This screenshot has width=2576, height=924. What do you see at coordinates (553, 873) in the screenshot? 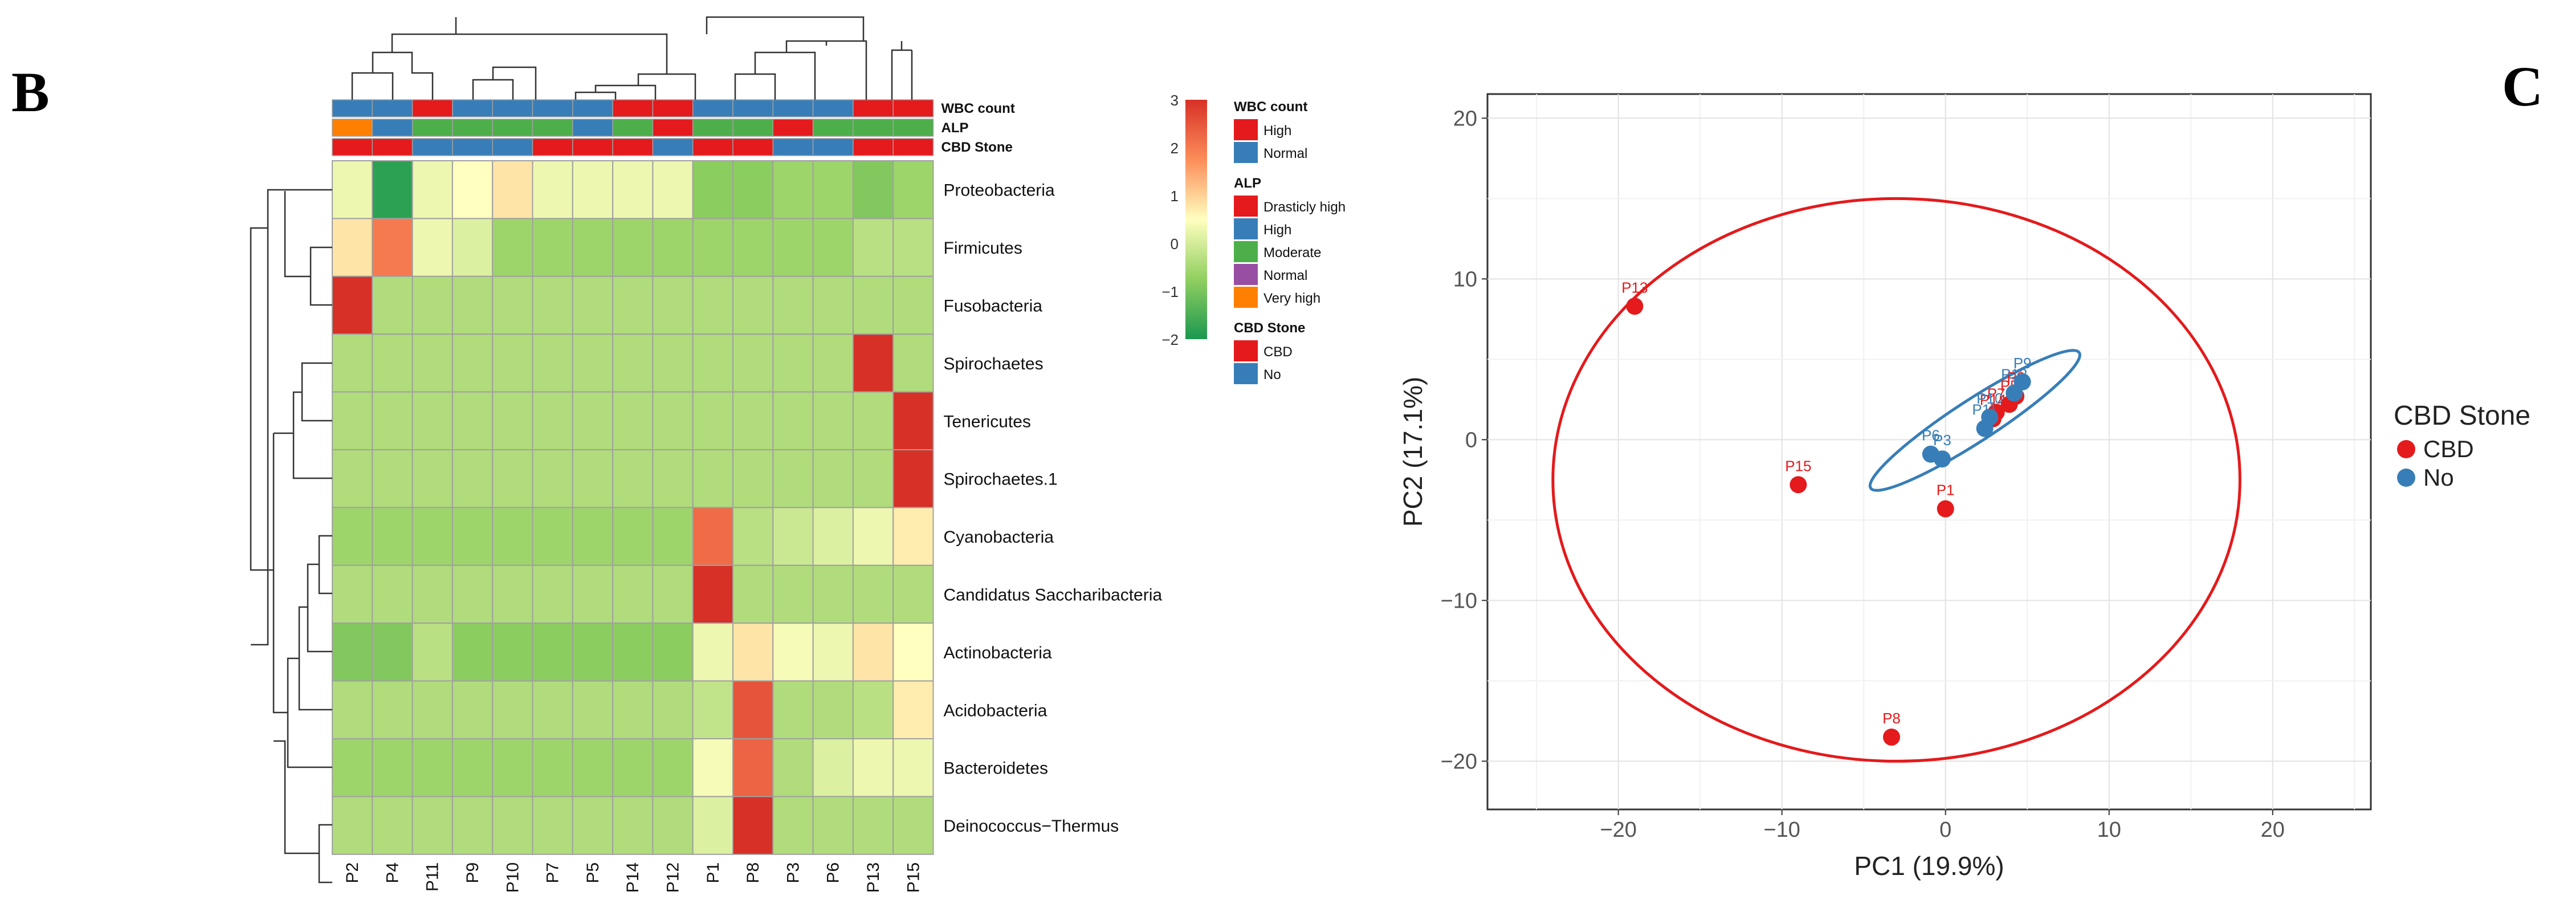
I see `heatmap-column-label: P7` at bounding box center [553, 873].